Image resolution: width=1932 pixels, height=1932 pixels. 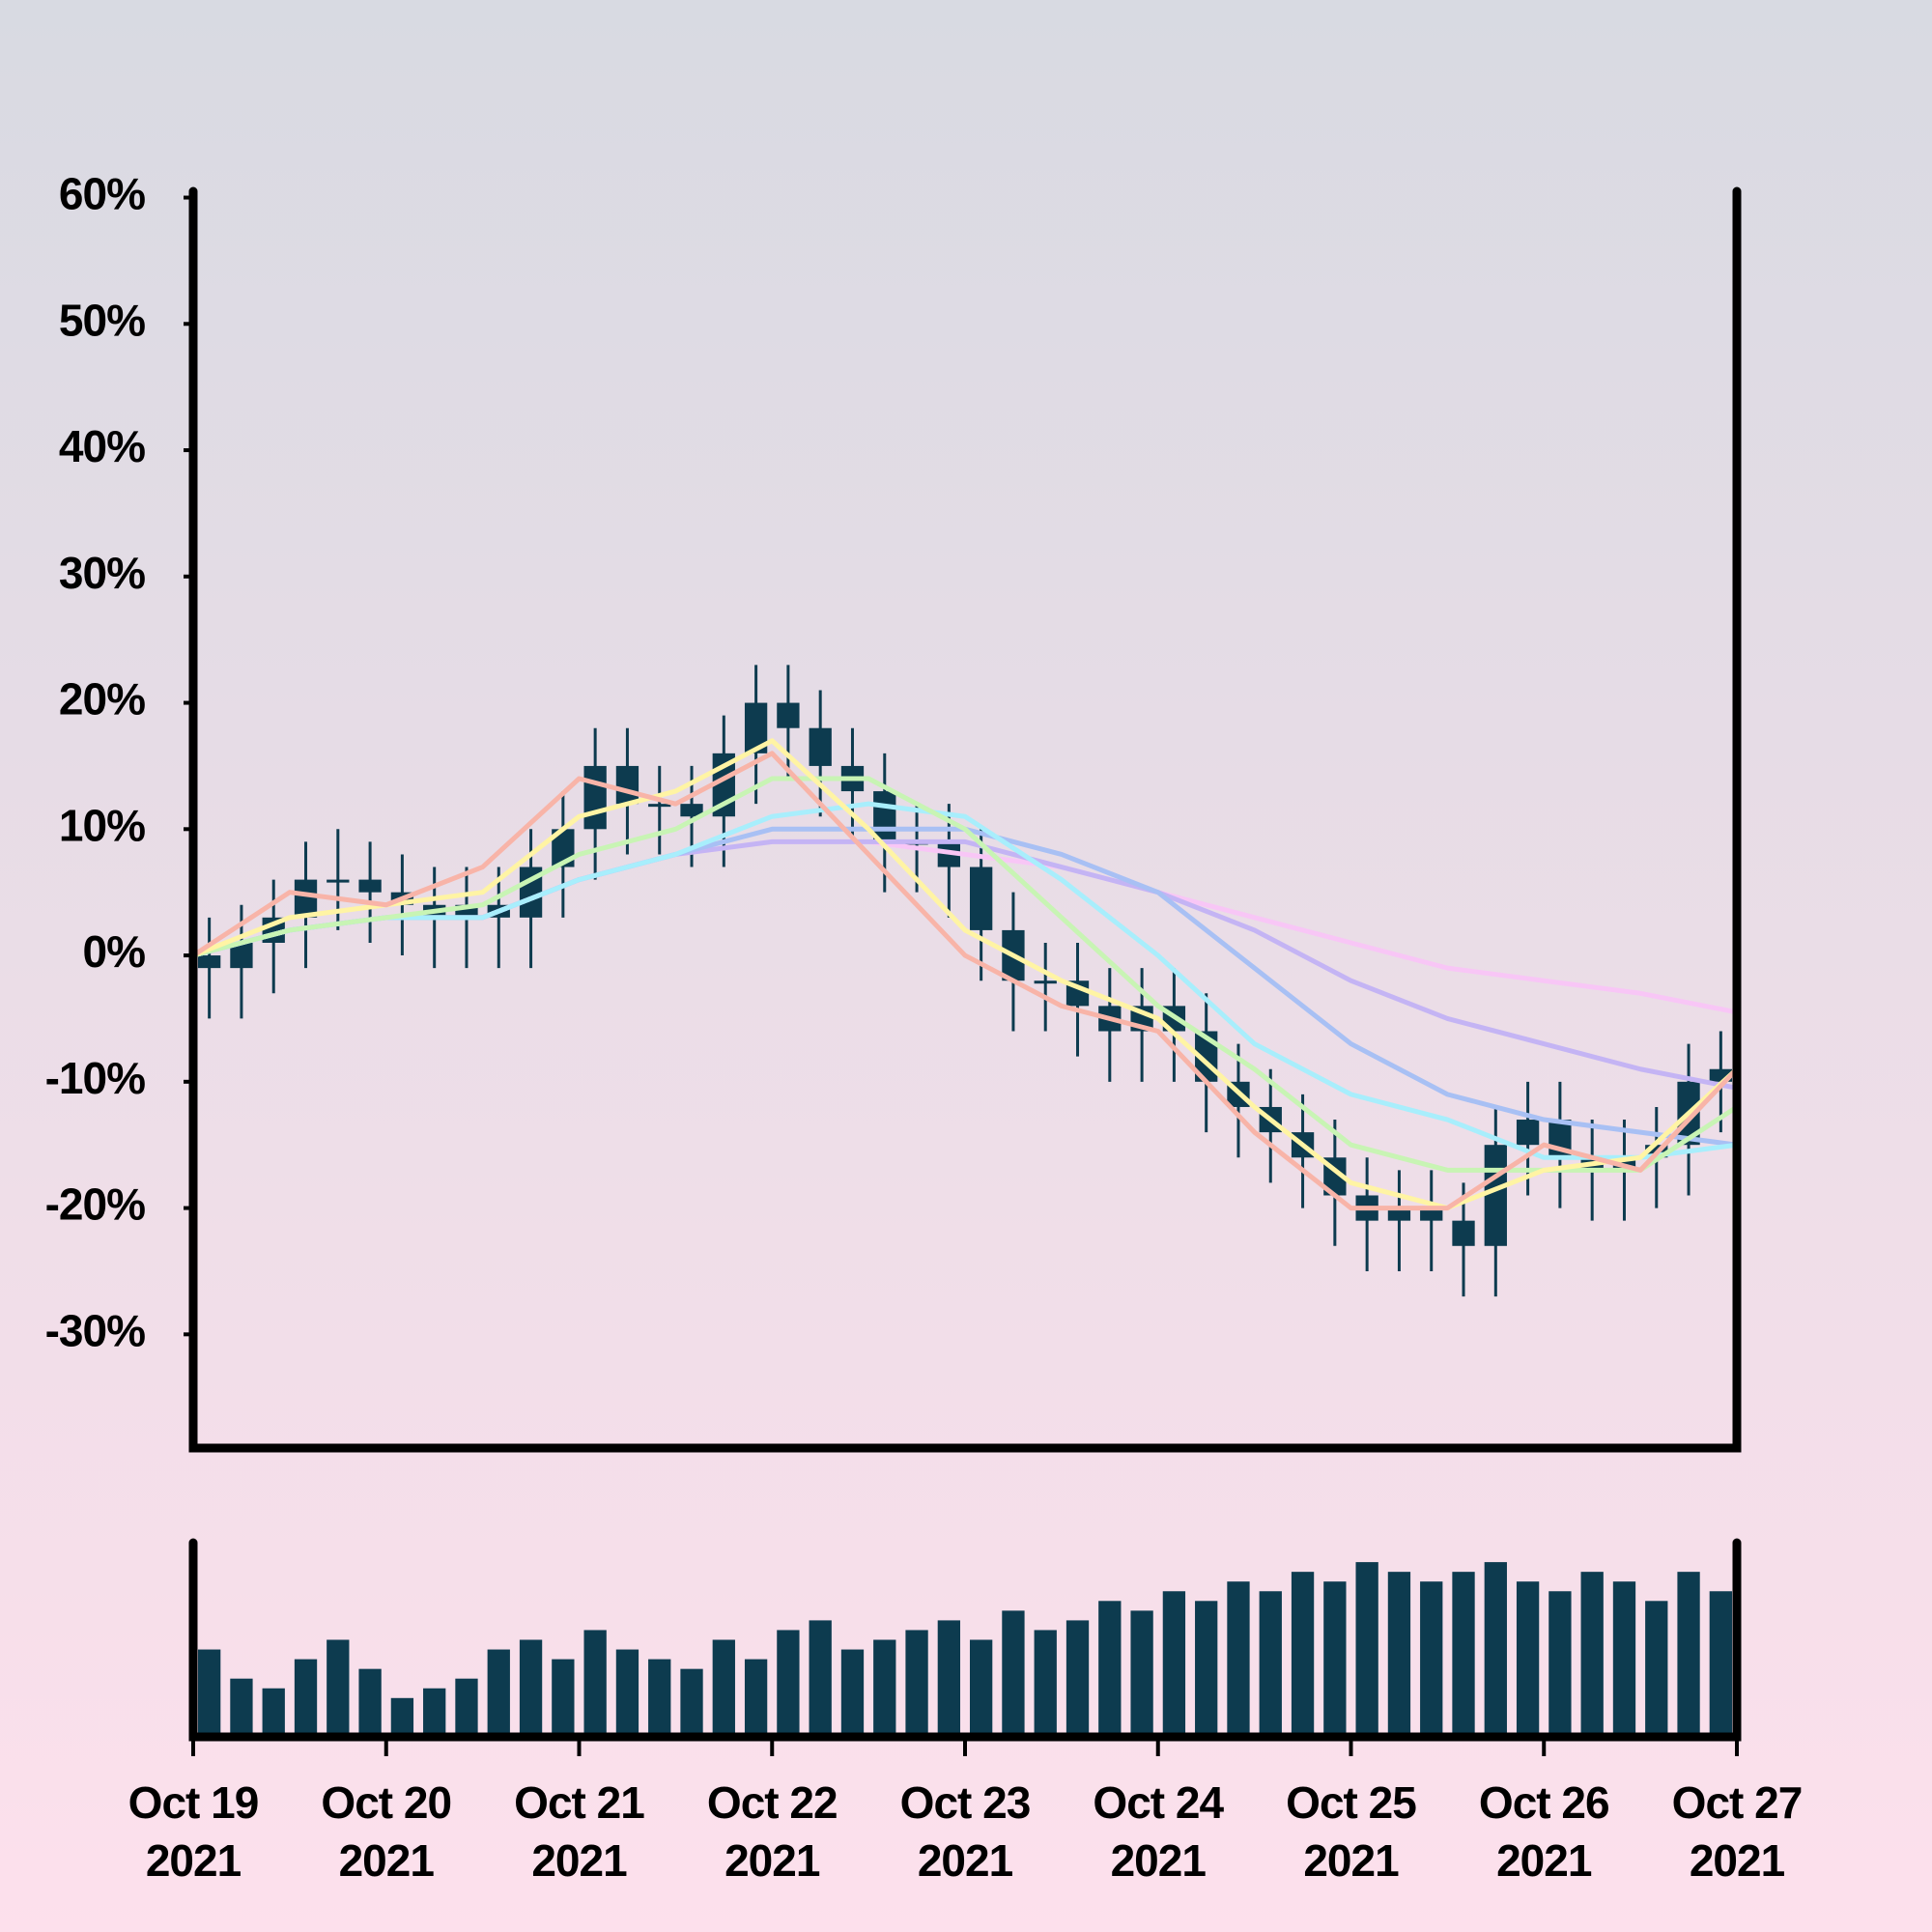 I want to click on x-tick-label-line: Oct 26, so click(x=1544, y=1802).